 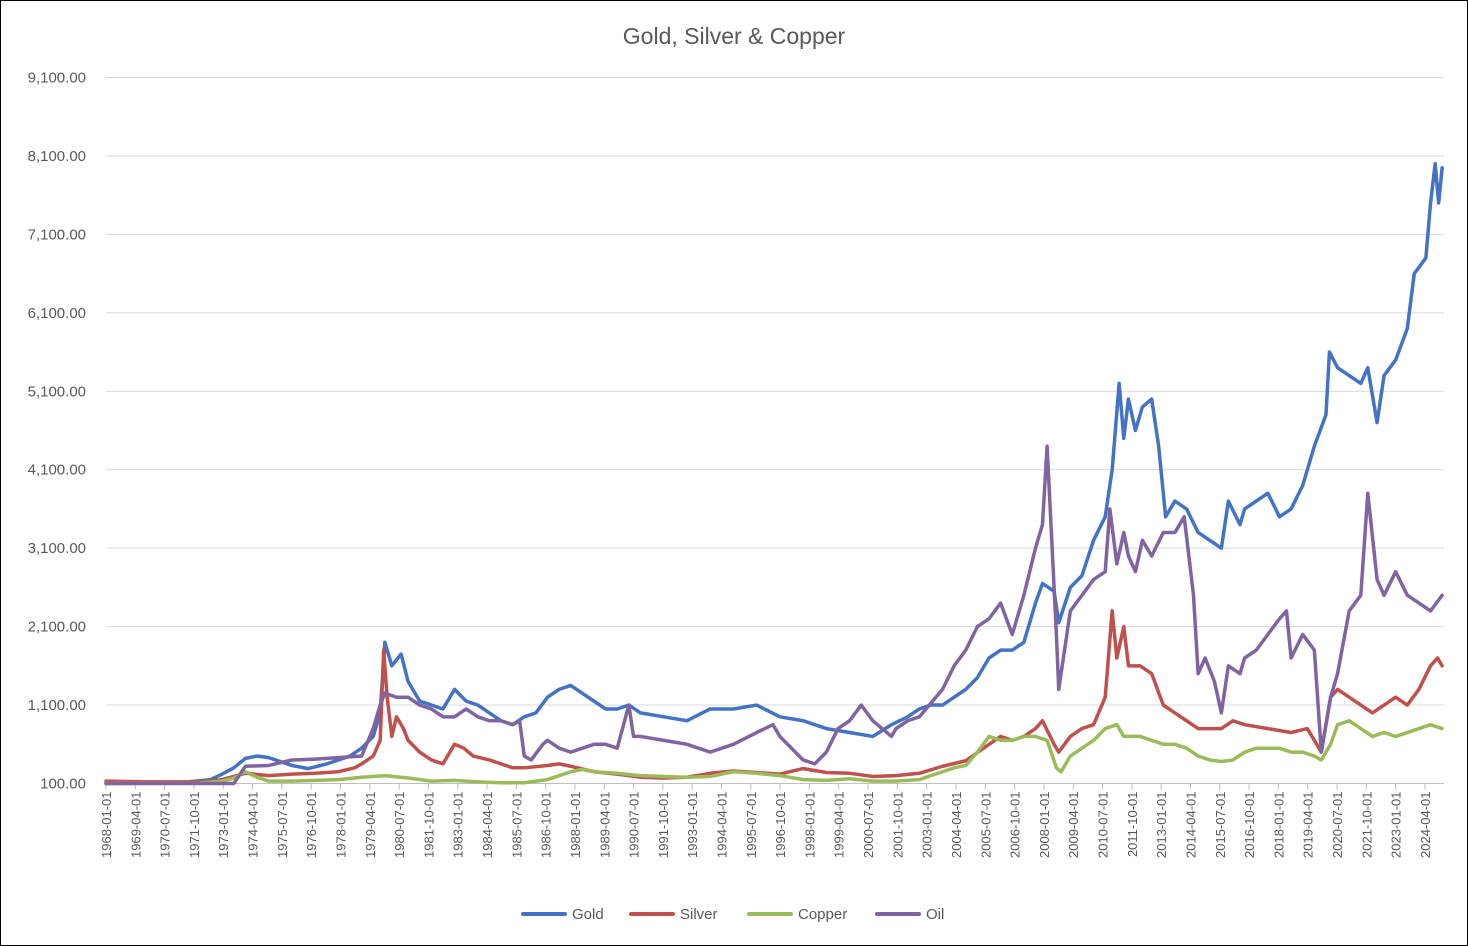 What do you see at coordinates (165, 825) in the screenshot?
I see `x-tick-label: 1970-07-01` at bounding box center [165, 825].